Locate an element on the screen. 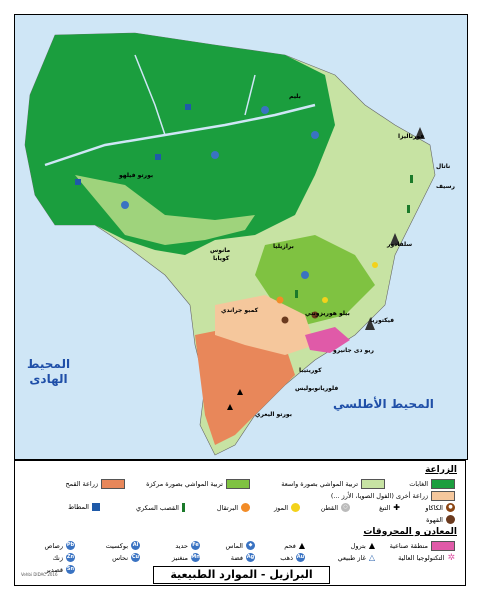 The image size is (480, 600). legend-item-other-agri: زراعة أخرى (الفول الصويا، الأرز ...) is located at coordinates (393, 496).